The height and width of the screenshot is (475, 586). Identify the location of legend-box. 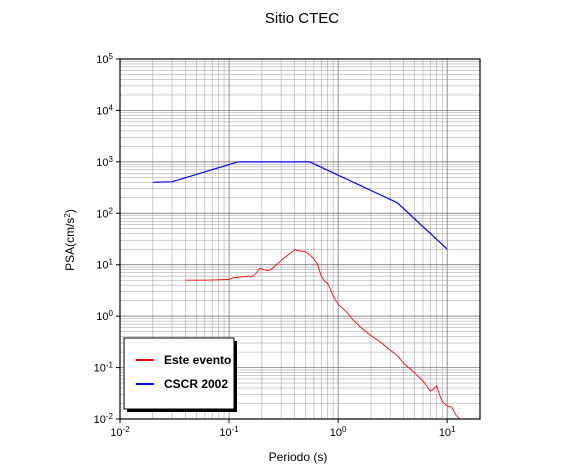
(179, 373).